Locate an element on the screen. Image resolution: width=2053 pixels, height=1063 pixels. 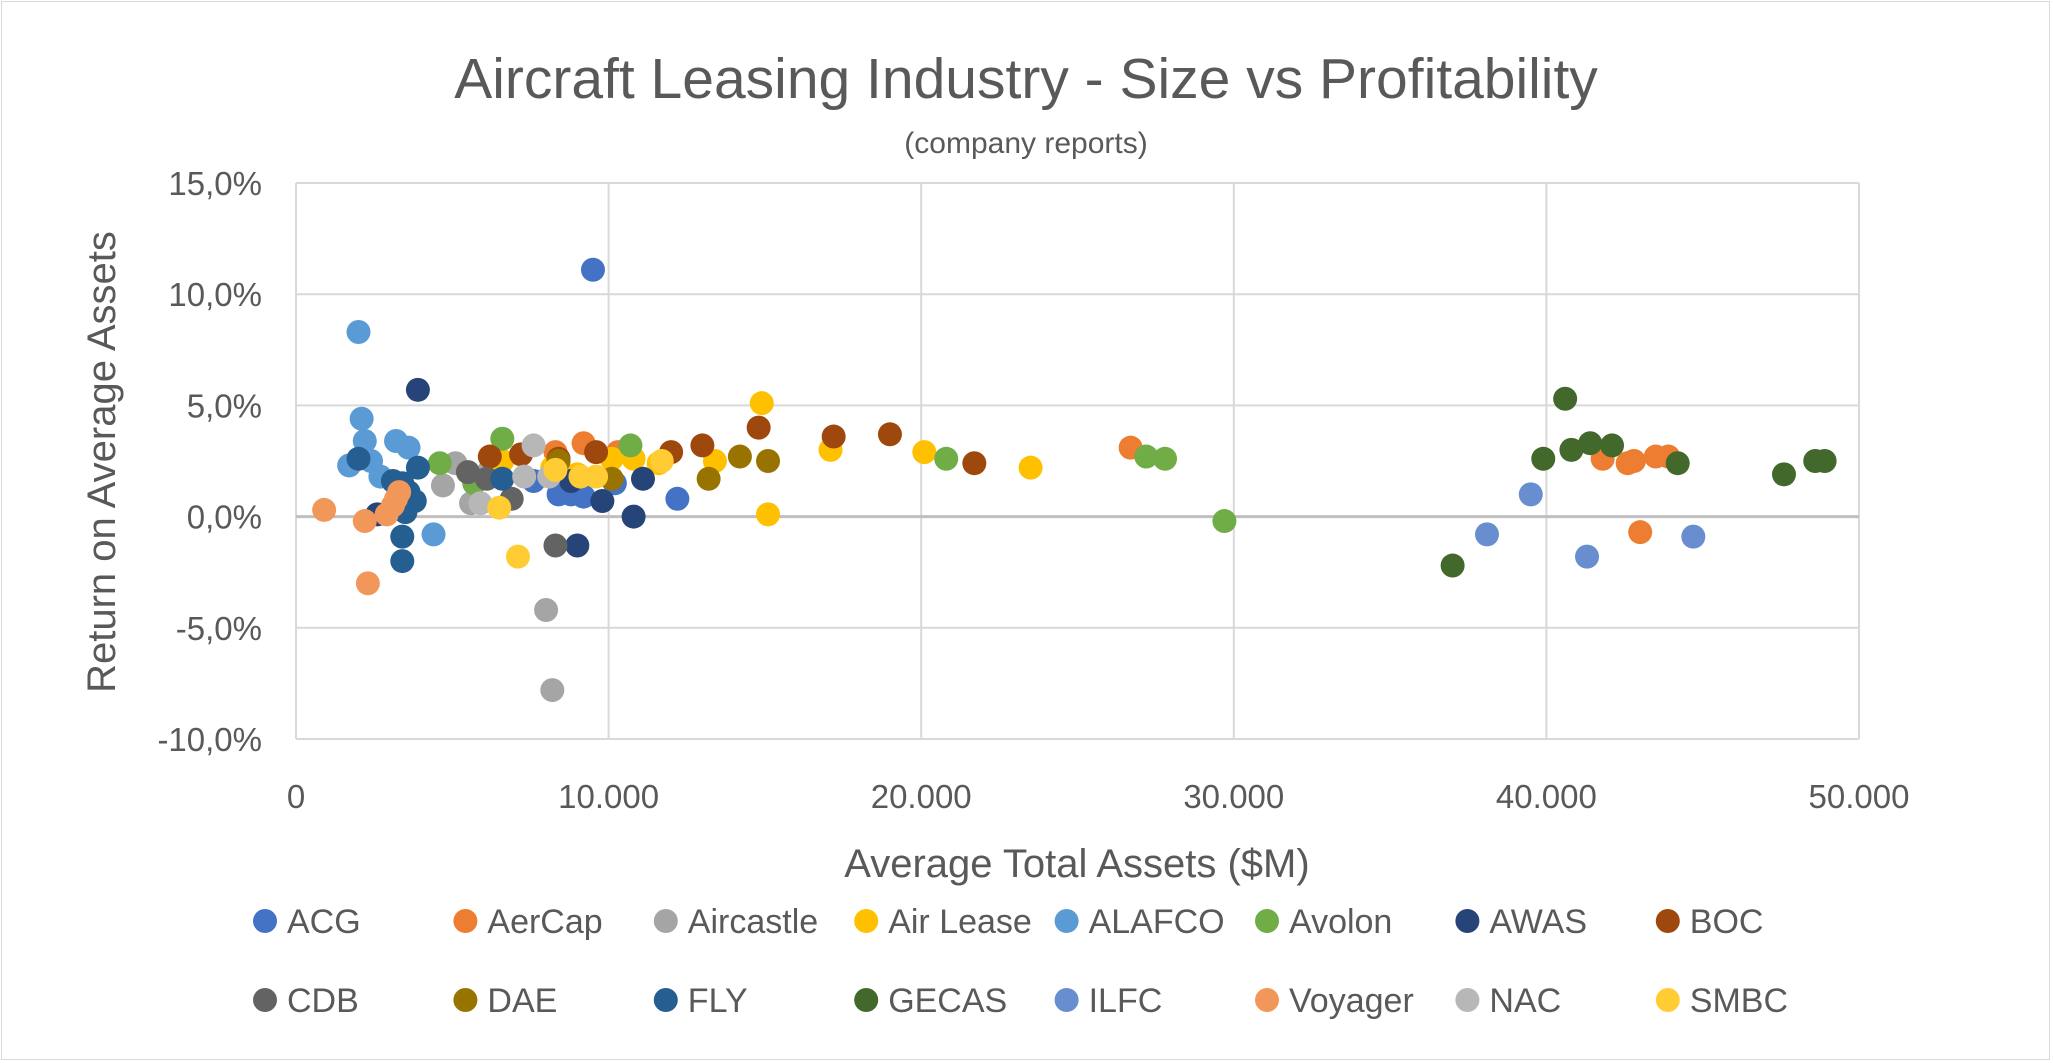
x-tick-labels: 0 10.000 20.000 30.000 40.000 50.000 is located at coordinates (1098, 796).